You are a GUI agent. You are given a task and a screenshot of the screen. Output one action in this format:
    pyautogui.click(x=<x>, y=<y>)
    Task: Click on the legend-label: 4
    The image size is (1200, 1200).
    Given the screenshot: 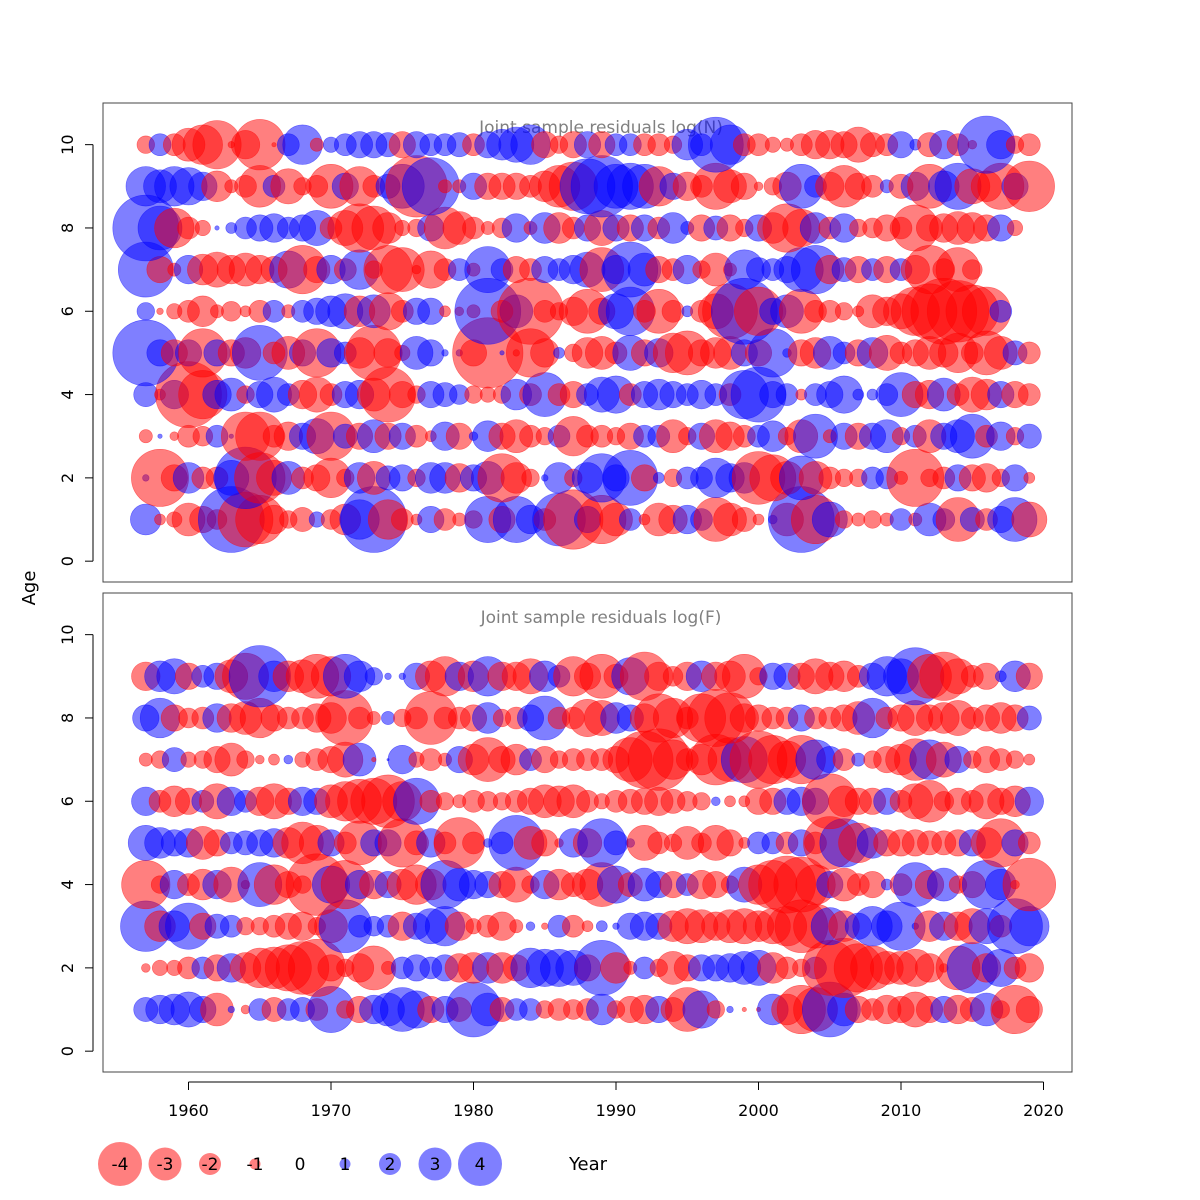 What is the action you would take?
    pyautogui.click(x=480, y=1165)
    